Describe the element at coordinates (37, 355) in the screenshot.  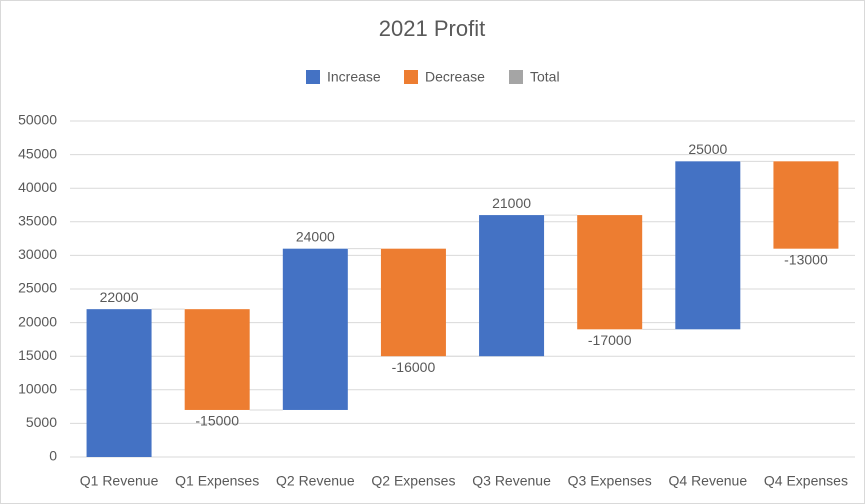
I see `y-tick-label: 15000` at that location.